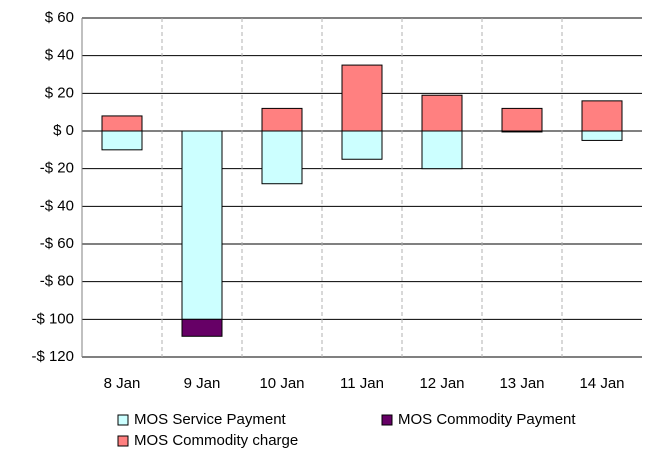 This screenshot has width=649, height=455. I want to click on legend-label: MOS Service Payment, so click(210, 419).